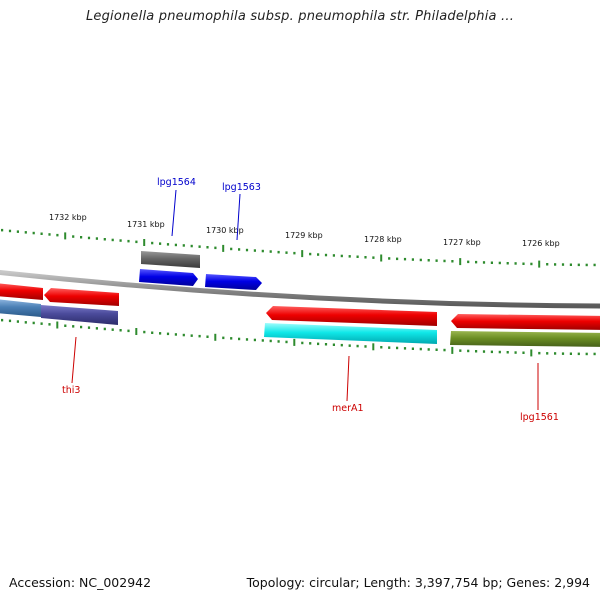 Image resolution: width=600 pixels, height=600 pixels. Describe the element at coordinates (233, 282) in the screenshot. I see `gene-arrow-lpg1563` at that location.